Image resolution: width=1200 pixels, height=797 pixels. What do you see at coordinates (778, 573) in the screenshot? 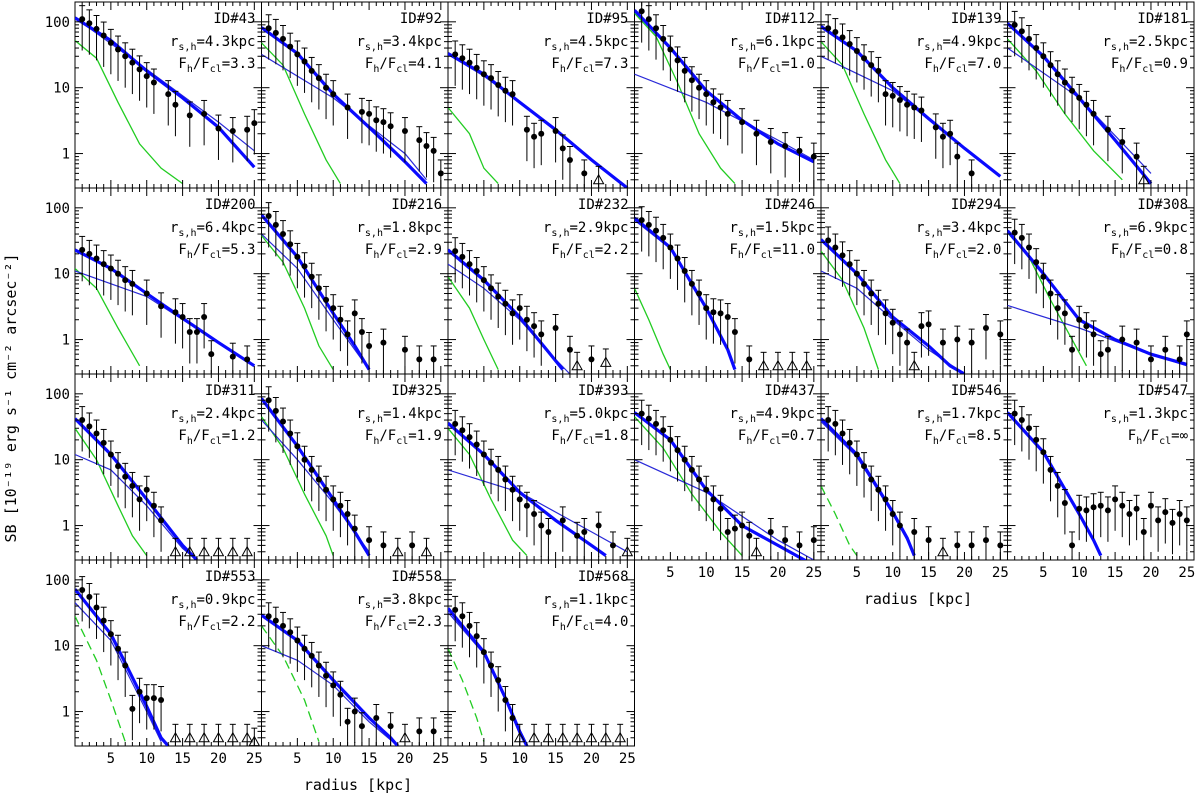
I see `x-tick-label: 20` at bounding box center [778, 573].